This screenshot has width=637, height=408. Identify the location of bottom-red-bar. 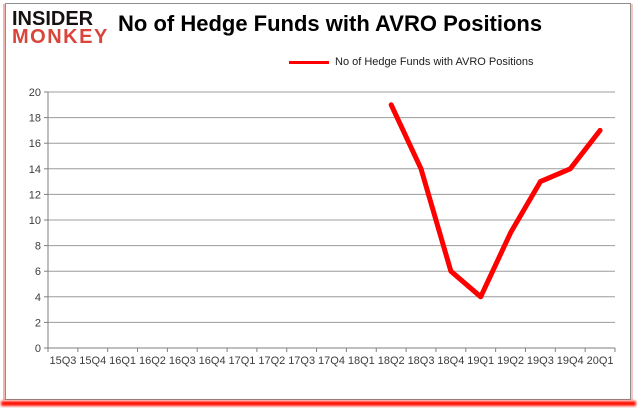
(318, 403).